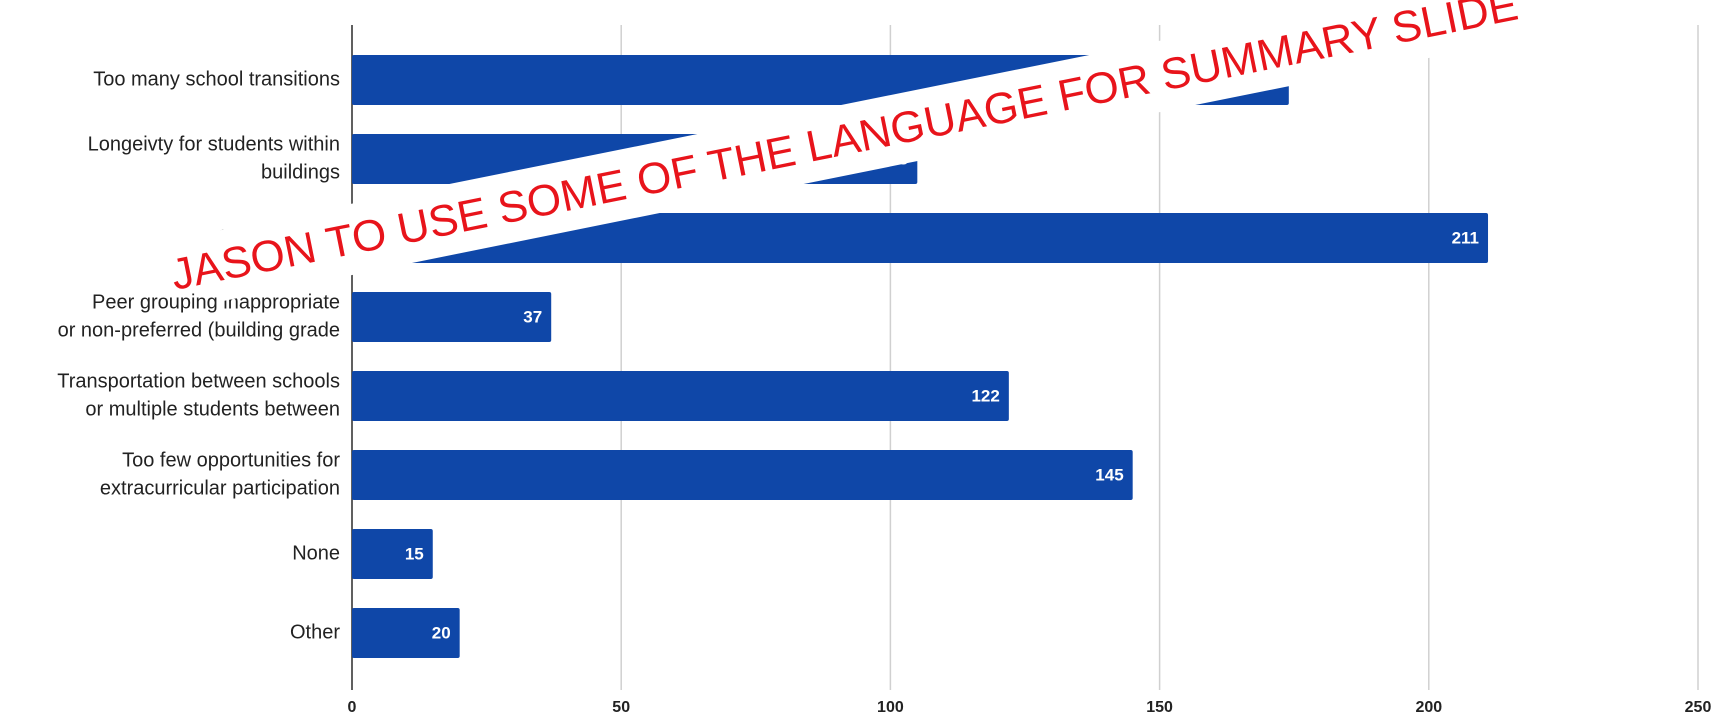  I want to click on y-tick-label: Other, so click(315, 632).